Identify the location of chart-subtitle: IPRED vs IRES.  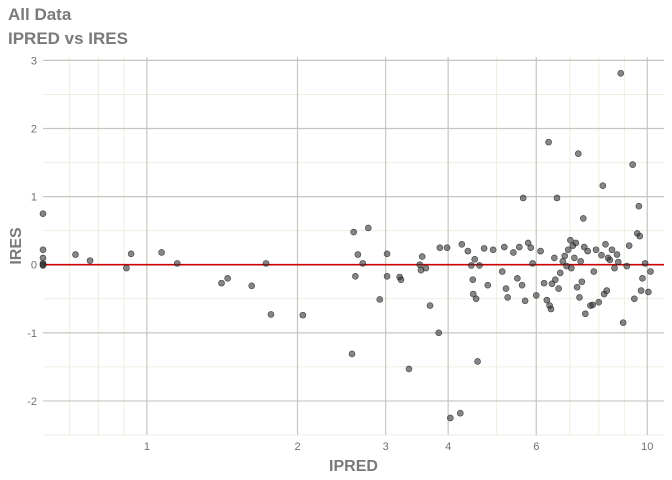
(68, 38).